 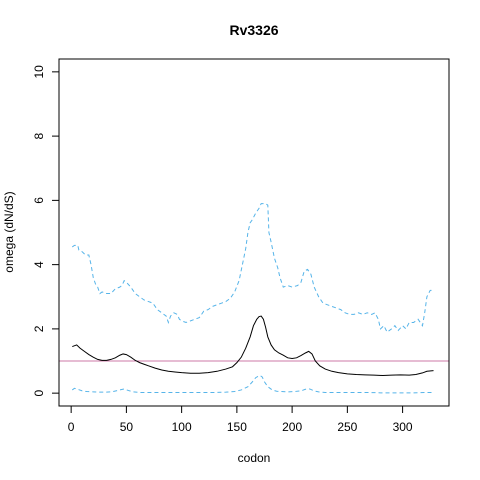 I want to click on x-axis-label: codon, so click(x=254, y=458).